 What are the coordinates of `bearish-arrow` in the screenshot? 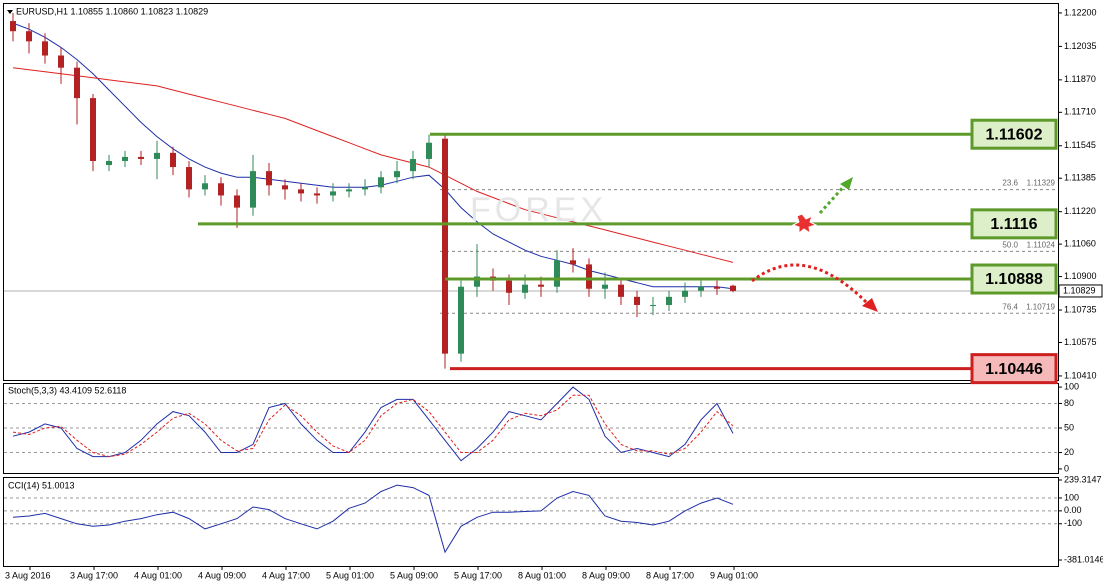 It's located at (810, 284).